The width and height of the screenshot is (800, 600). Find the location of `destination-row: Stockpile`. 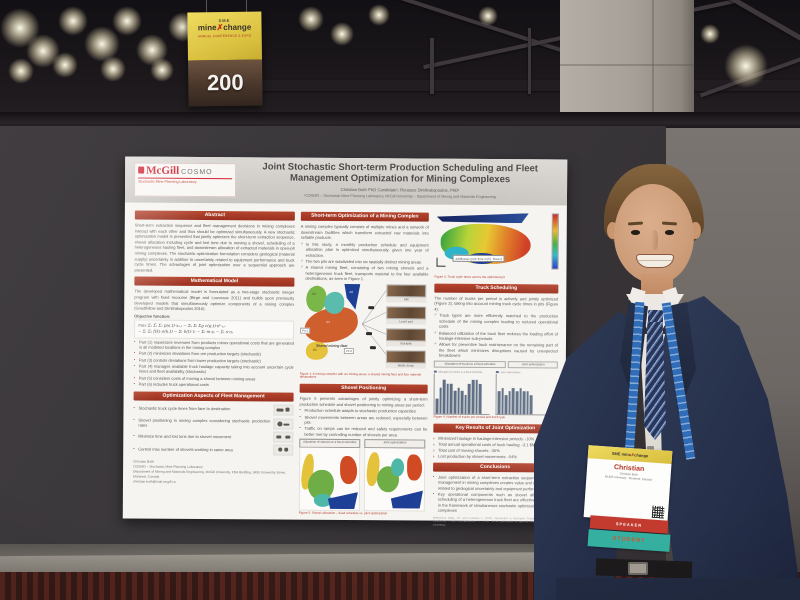

destination-row: Stockpile is located at coordinates (406, 337).